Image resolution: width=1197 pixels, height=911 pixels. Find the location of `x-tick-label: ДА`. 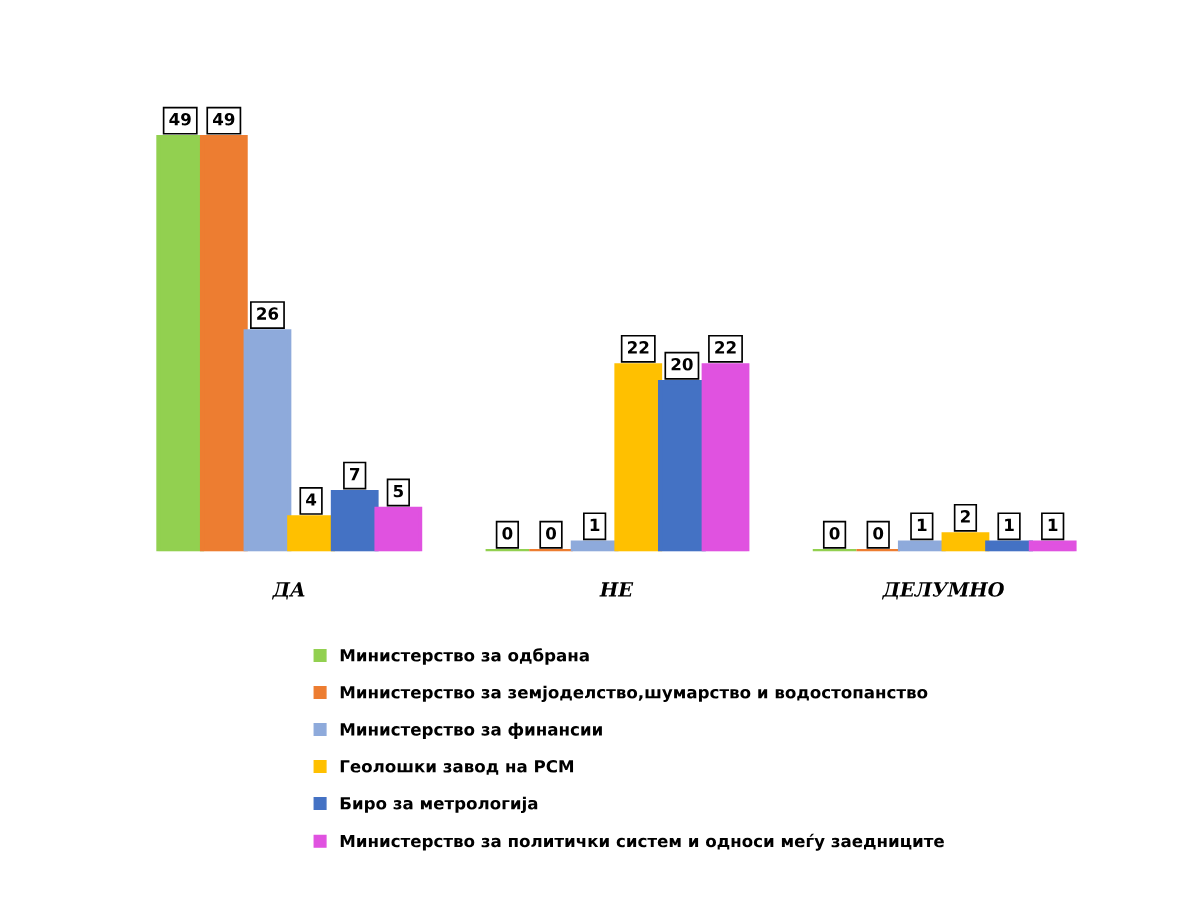

x-tick-label: ДА is located at coordinates (288, 591).